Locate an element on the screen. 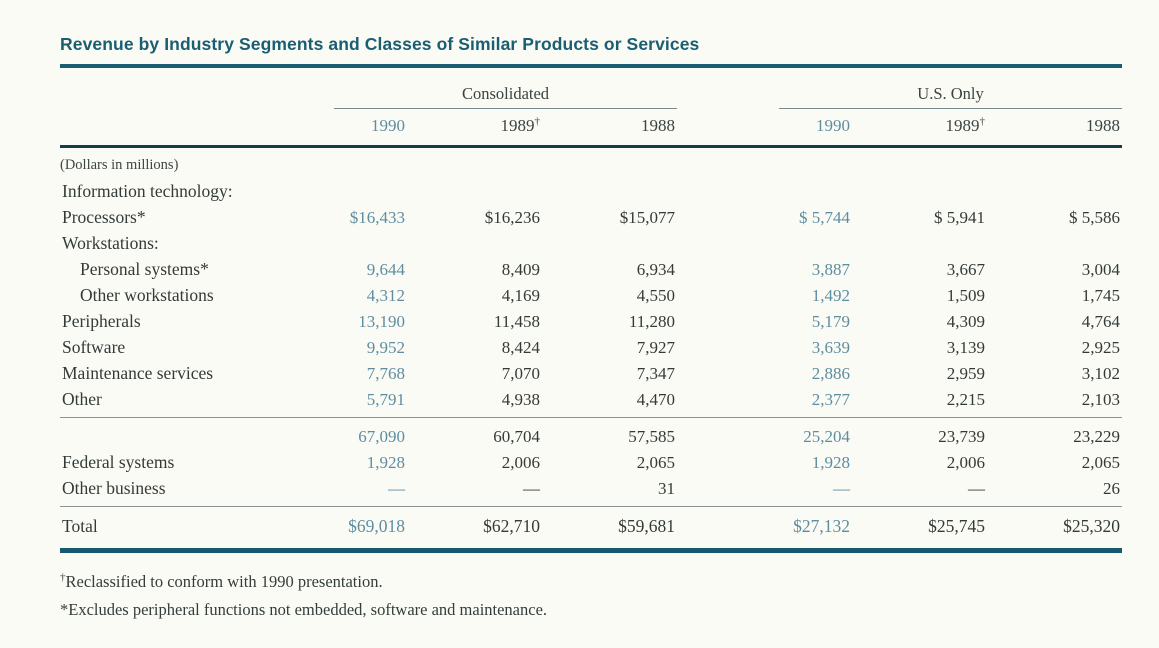  cell-value: 4,938 is located at coordinates (520, 399).